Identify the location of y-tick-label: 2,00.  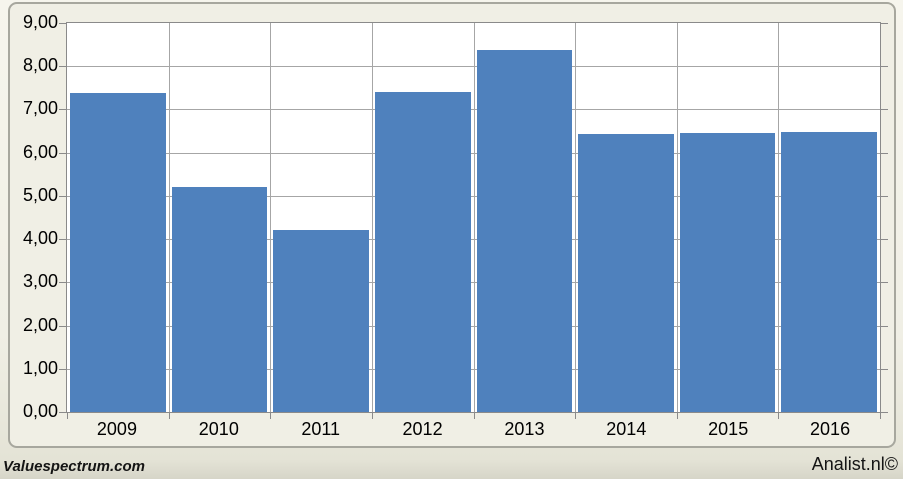
(40, 324).